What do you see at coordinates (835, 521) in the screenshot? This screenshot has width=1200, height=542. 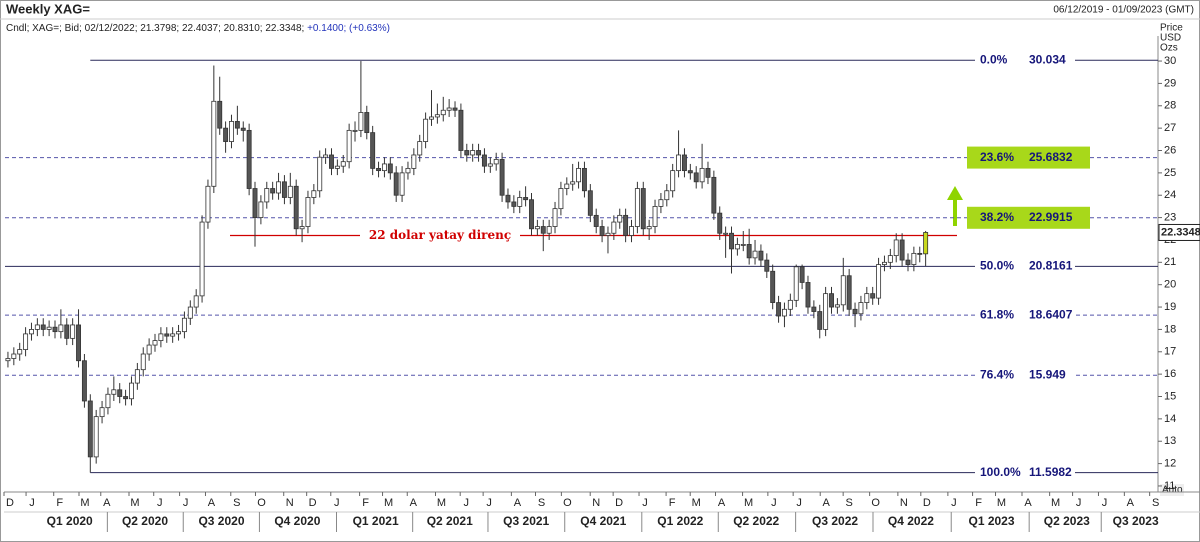 I see `quarter-label: Q3 2022` at bounding box center [835, 521].